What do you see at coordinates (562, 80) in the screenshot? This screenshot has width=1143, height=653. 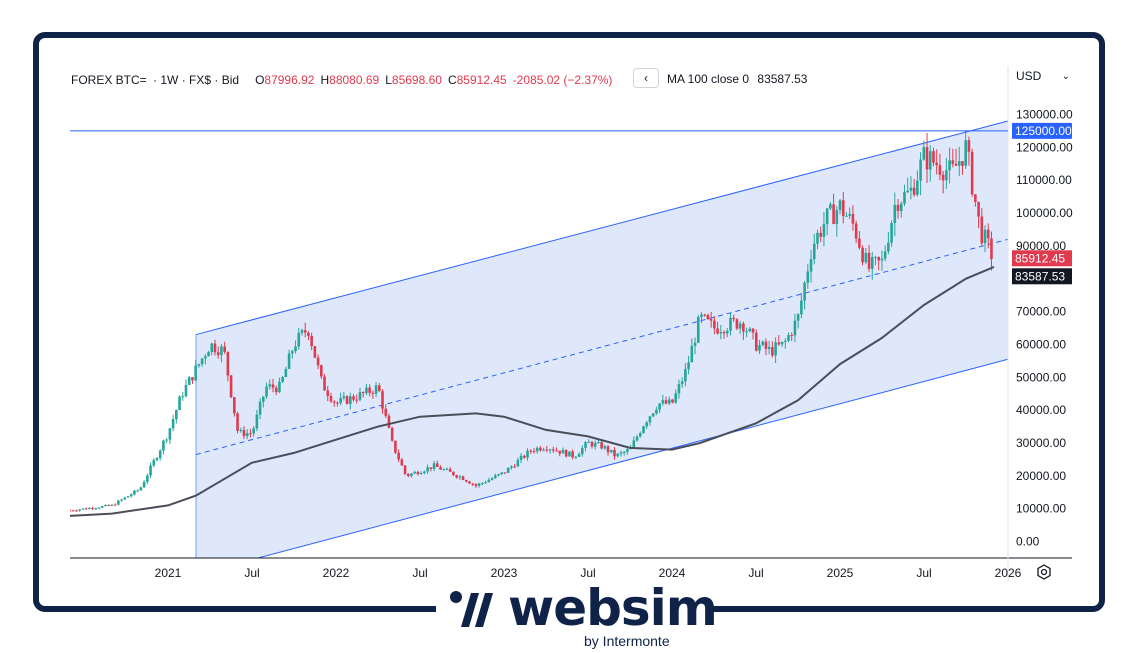 I see `change-value: -2085.02 (−2.37%)` at bounding box center [562, 80].